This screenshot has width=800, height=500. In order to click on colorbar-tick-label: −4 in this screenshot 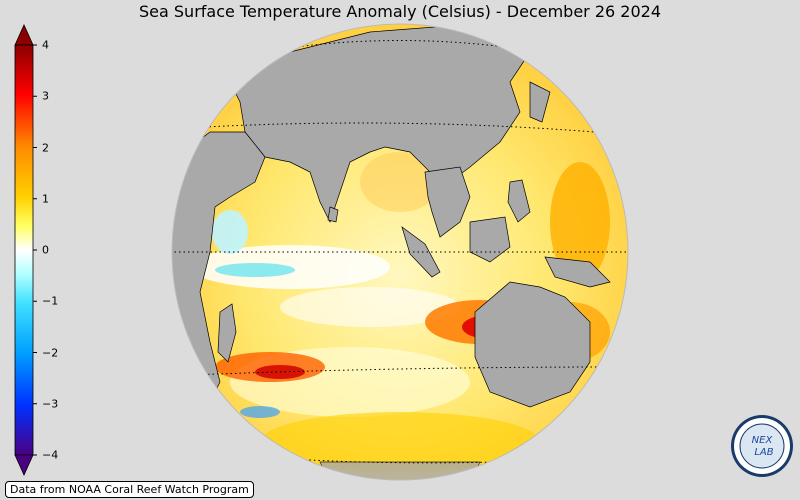, I will do `click(50, 455)`.